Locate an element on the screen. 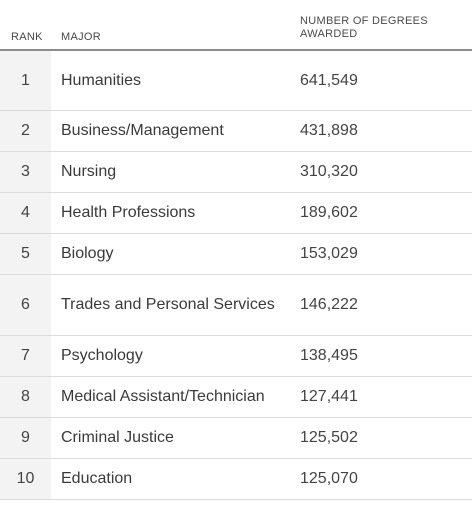  rank-cell: 2 is located at coordinates (25, 131).